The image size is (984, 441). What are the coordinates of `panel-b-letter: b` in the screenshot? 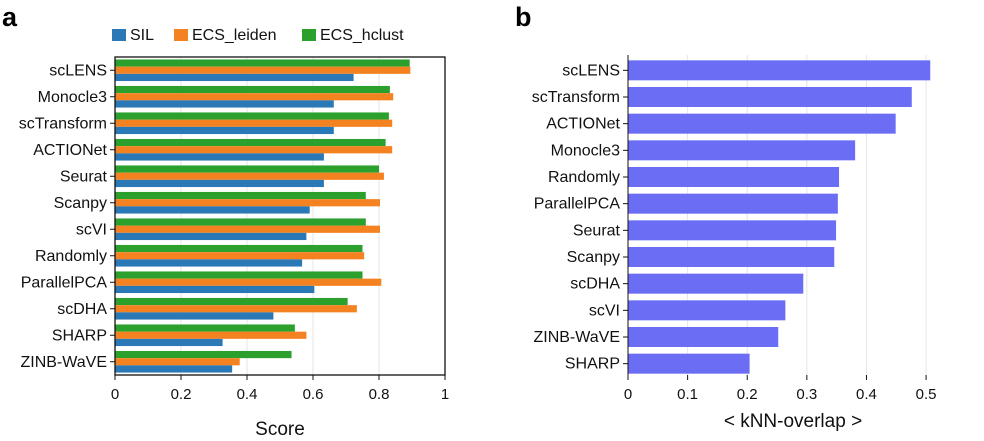 It's located at (523, 17).